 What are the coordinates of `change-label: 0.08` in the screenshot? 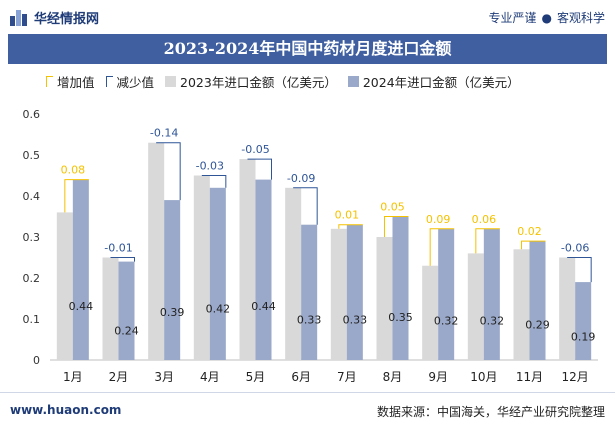 It's located at (73, 170).